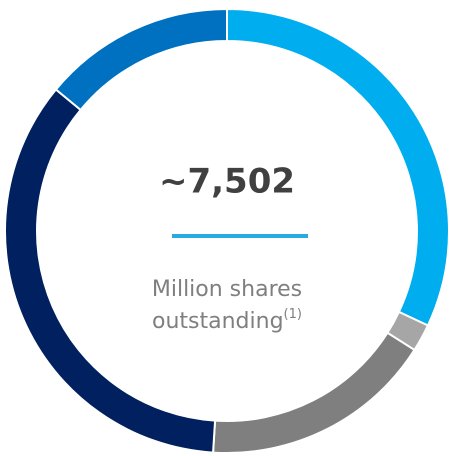 This screenshot has height=456, width=454. What do you see at coordinates (227, 182) in the screenshot?
I see `center-value: ~7,502` at bounding box center [227, 182].